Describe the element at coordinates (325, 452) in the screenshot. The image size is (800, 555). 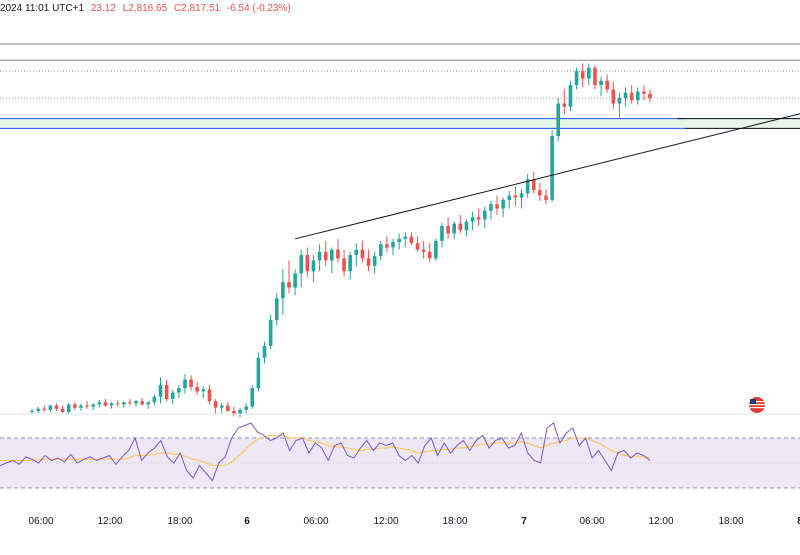
I see `rsi-line` at that location.